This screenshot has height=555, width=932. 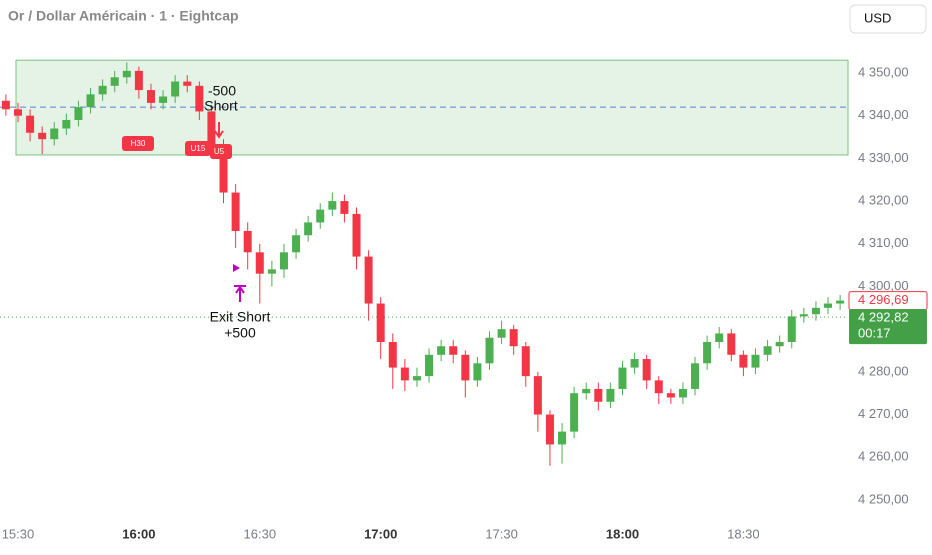 I want to click on x-tick-label: 15:30, so click(x=18, y=533).